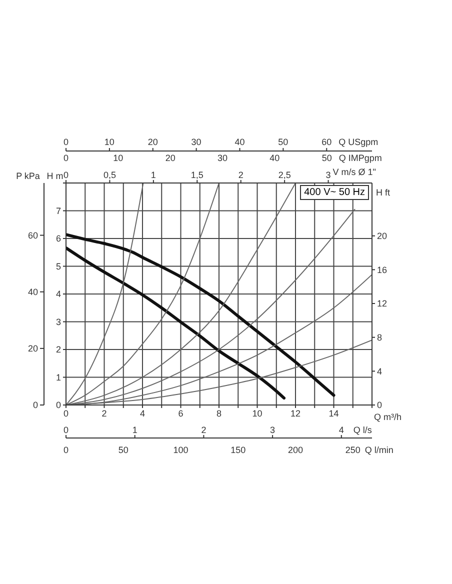 The width and height of the screenshot is (452, 584). I want to click on y3-tick-label: 8, so click(379, 337).